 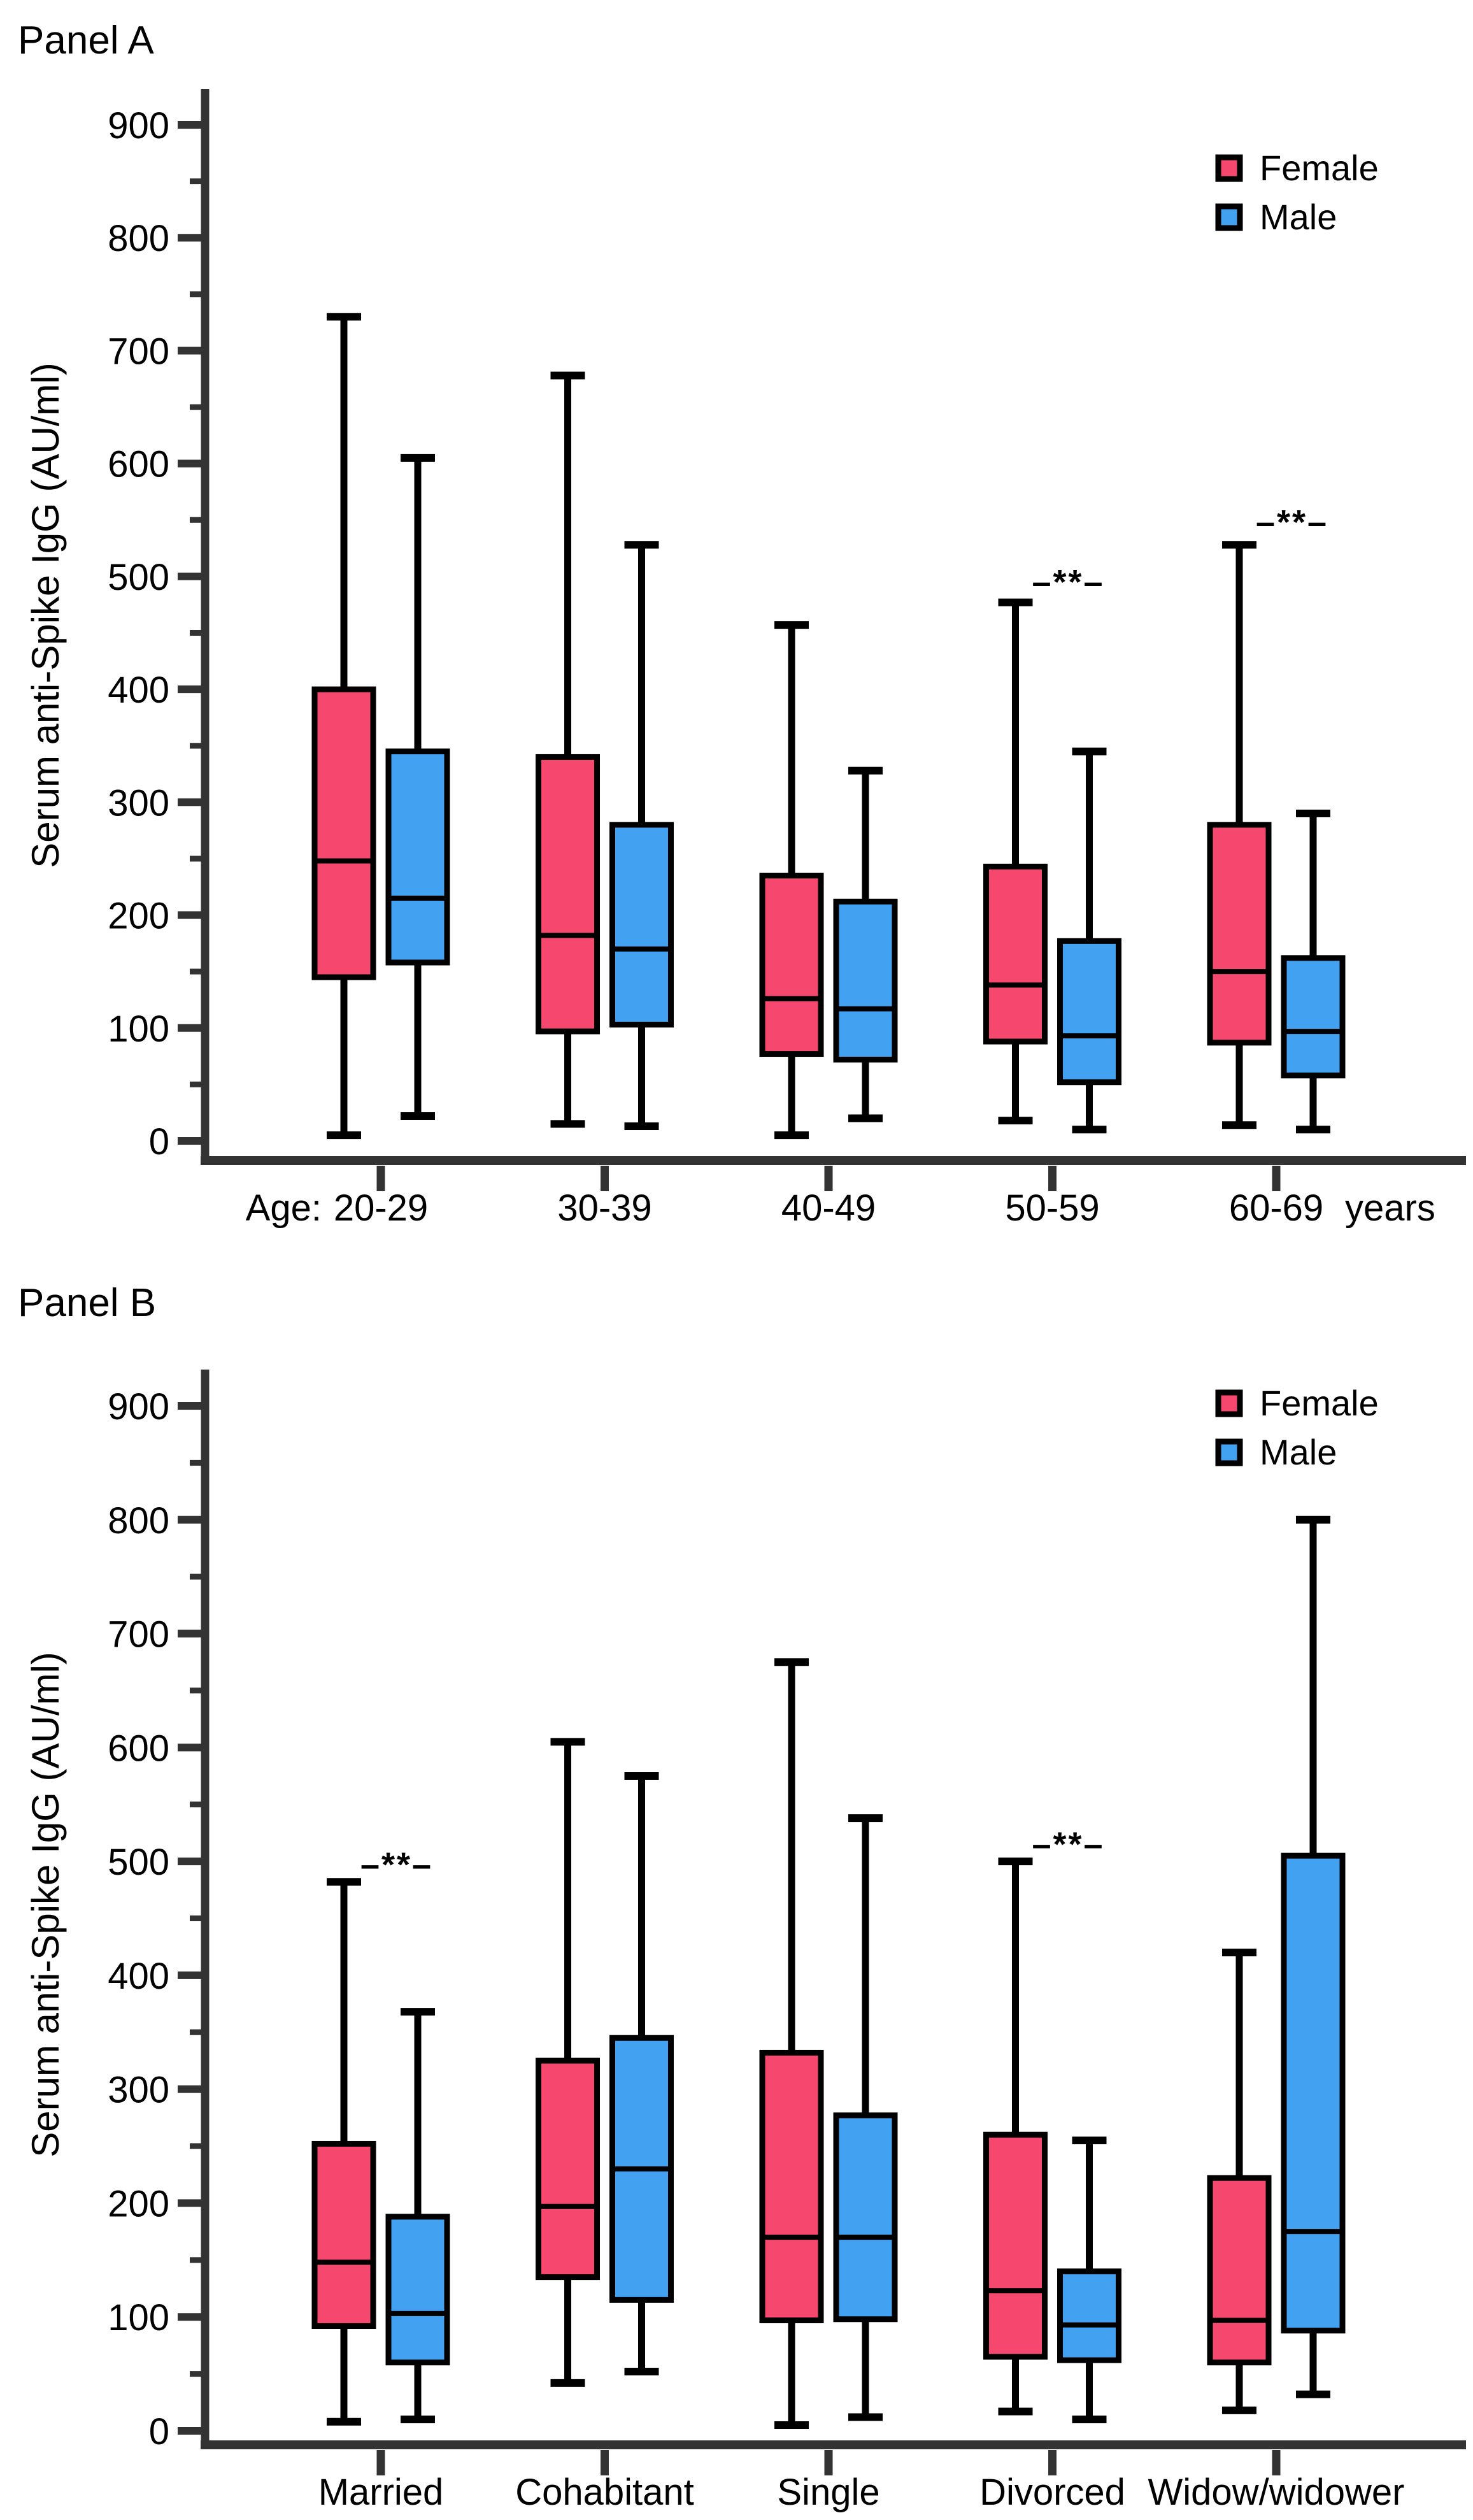 What do you see at coordinates (45, 615) in the screenshot?
I see `panel-a-y-axis-label: Serum anti-Spike IgG (AU/ml)` at bounding box center [45, 615].